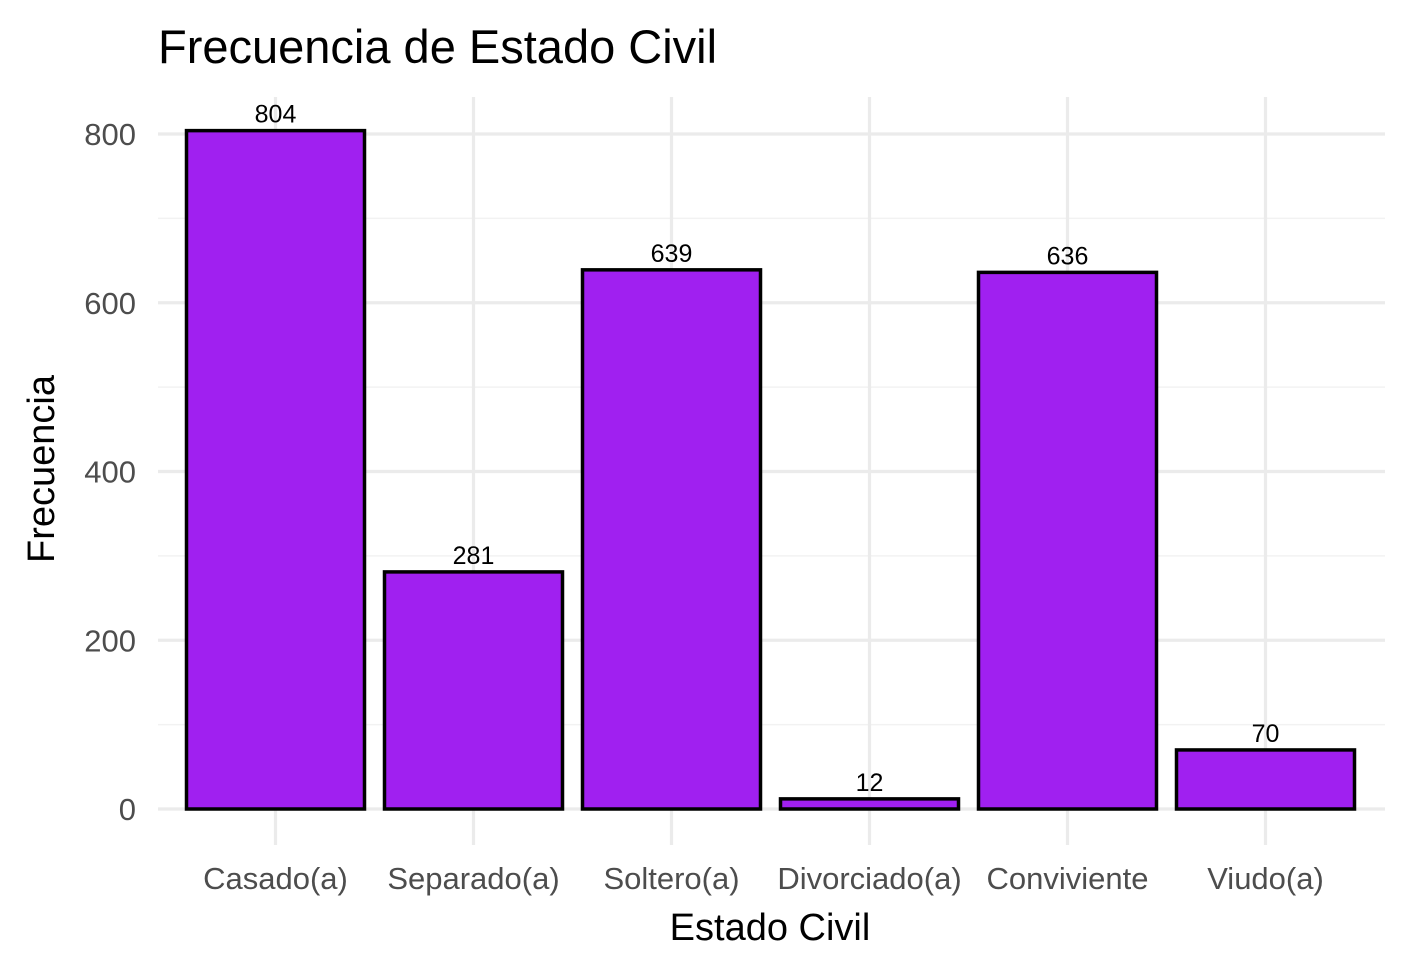 This screenshot has width=1407, height=972. What do you see at coordinates (276, 115) in the screenshot?
I see `bar-value-label: 804` at bounding box center [276, 115].